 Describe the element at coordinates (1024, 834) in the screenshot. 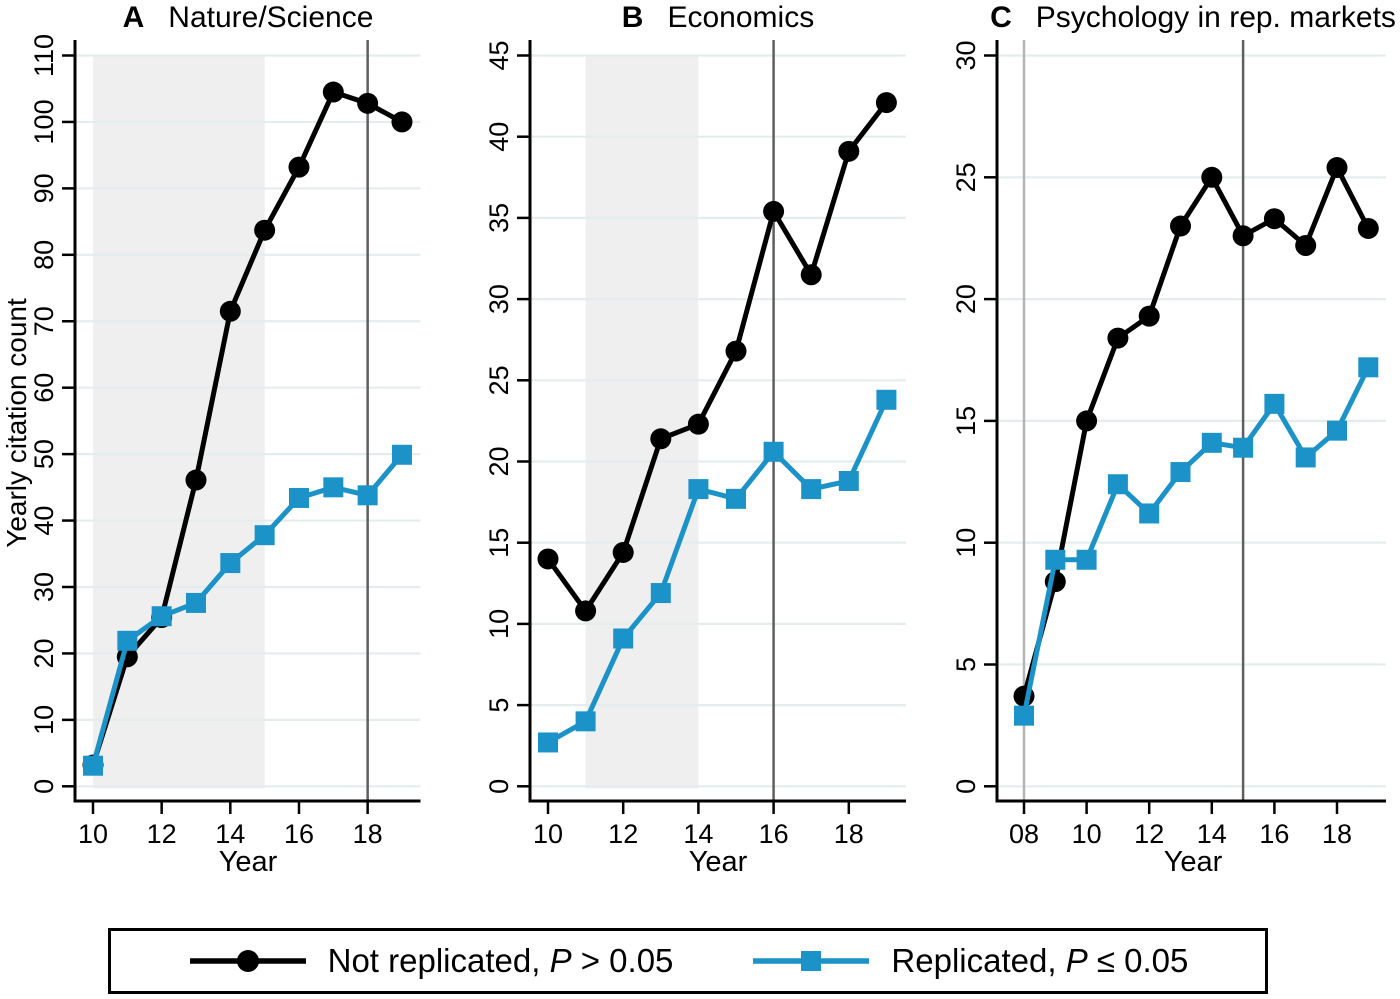

I see `x-tick-label: 08` at that location.